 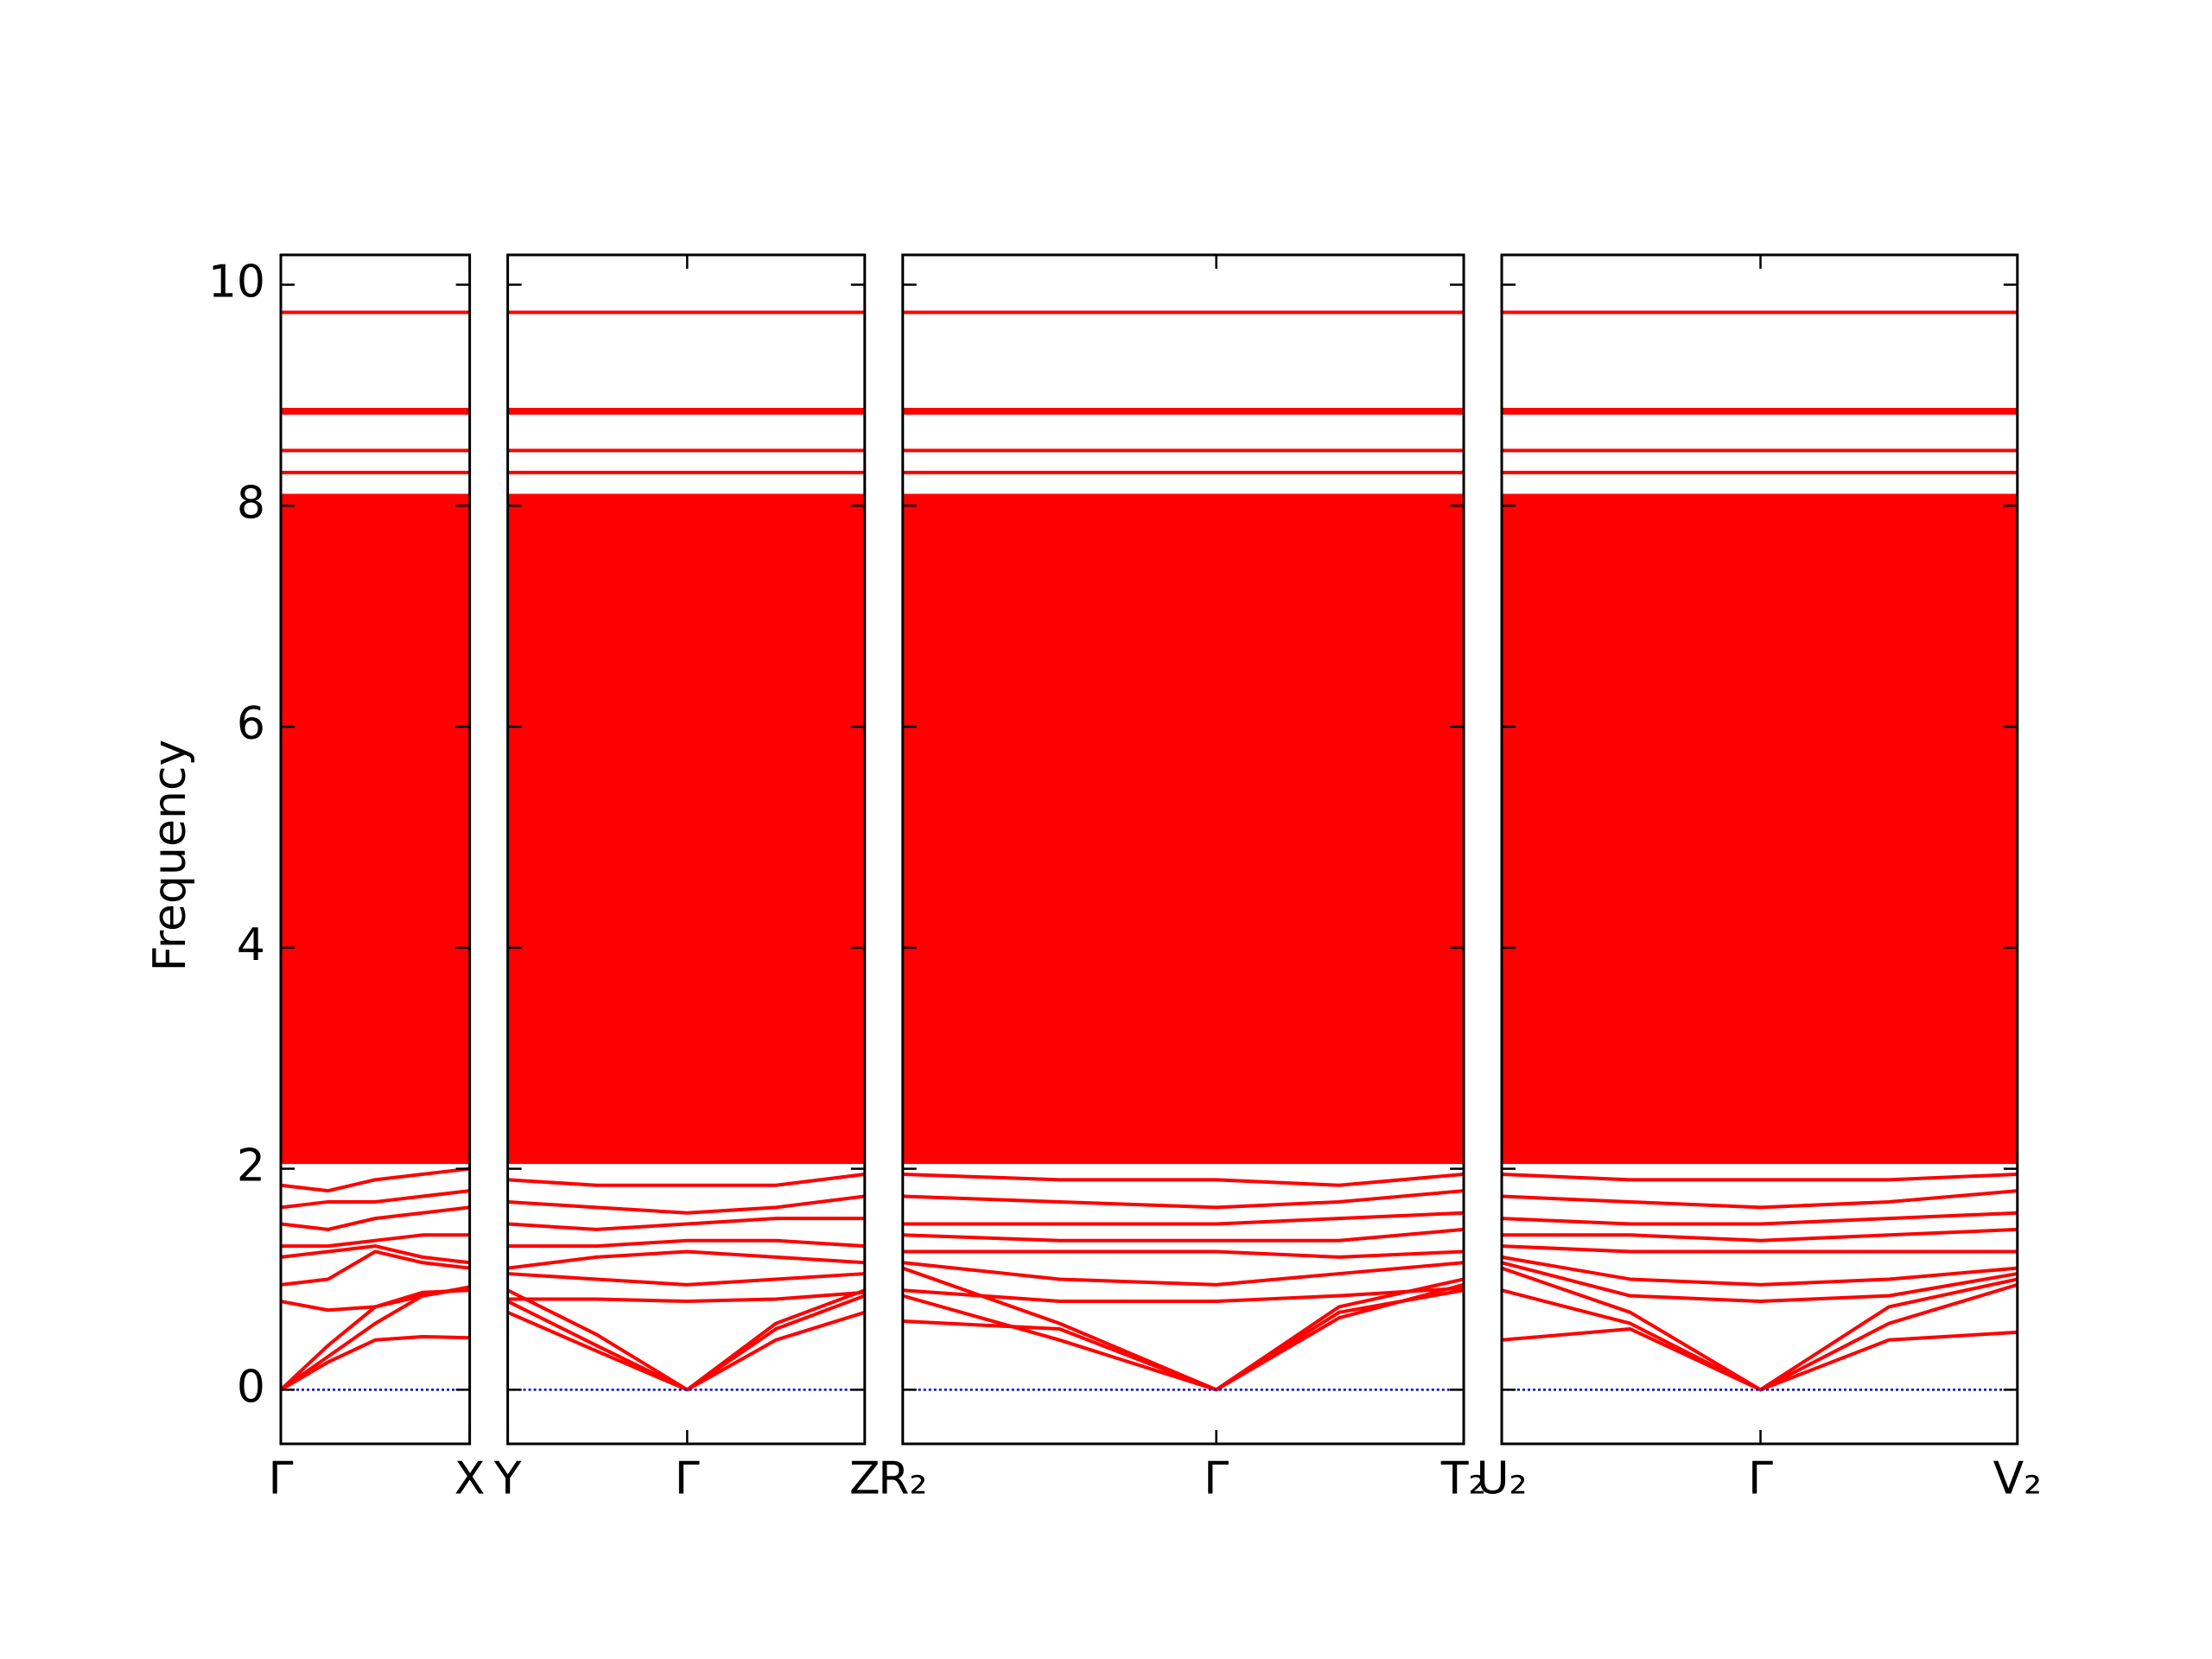 I want to click on x-tick-label: U₂, so click(x=1502, y=1479).